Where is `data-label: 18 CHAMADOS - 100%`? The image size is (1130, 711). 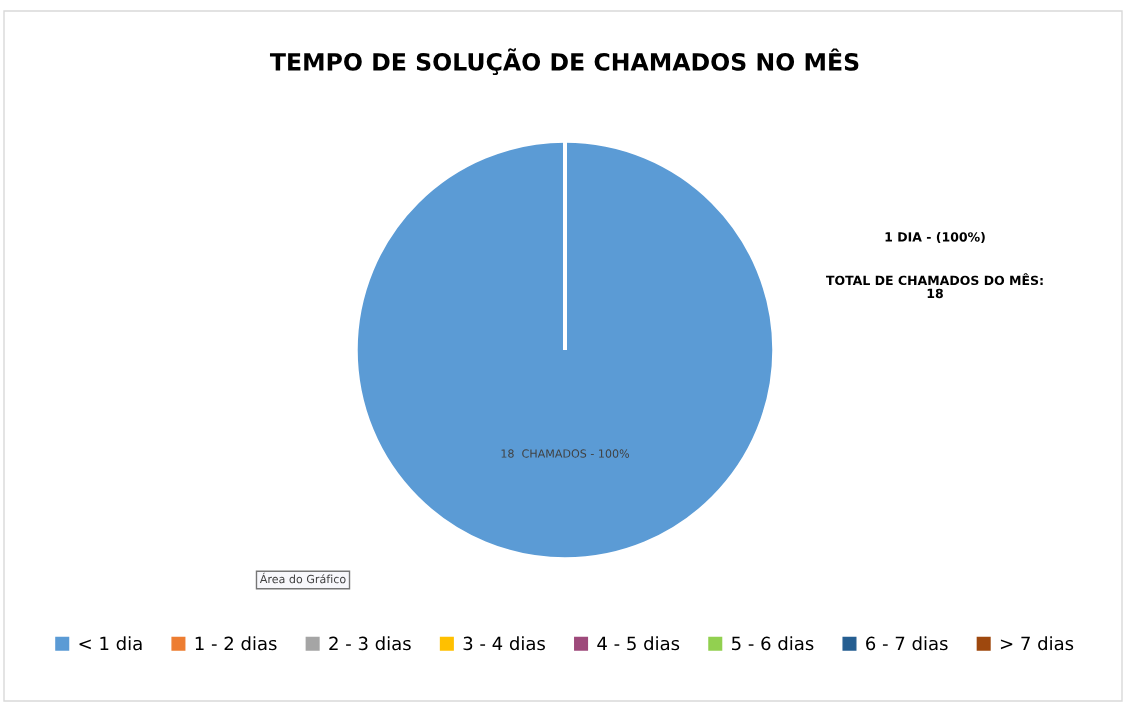 data-label: 18 CHAMADOS - 100% is located at coordinates (565, 453).